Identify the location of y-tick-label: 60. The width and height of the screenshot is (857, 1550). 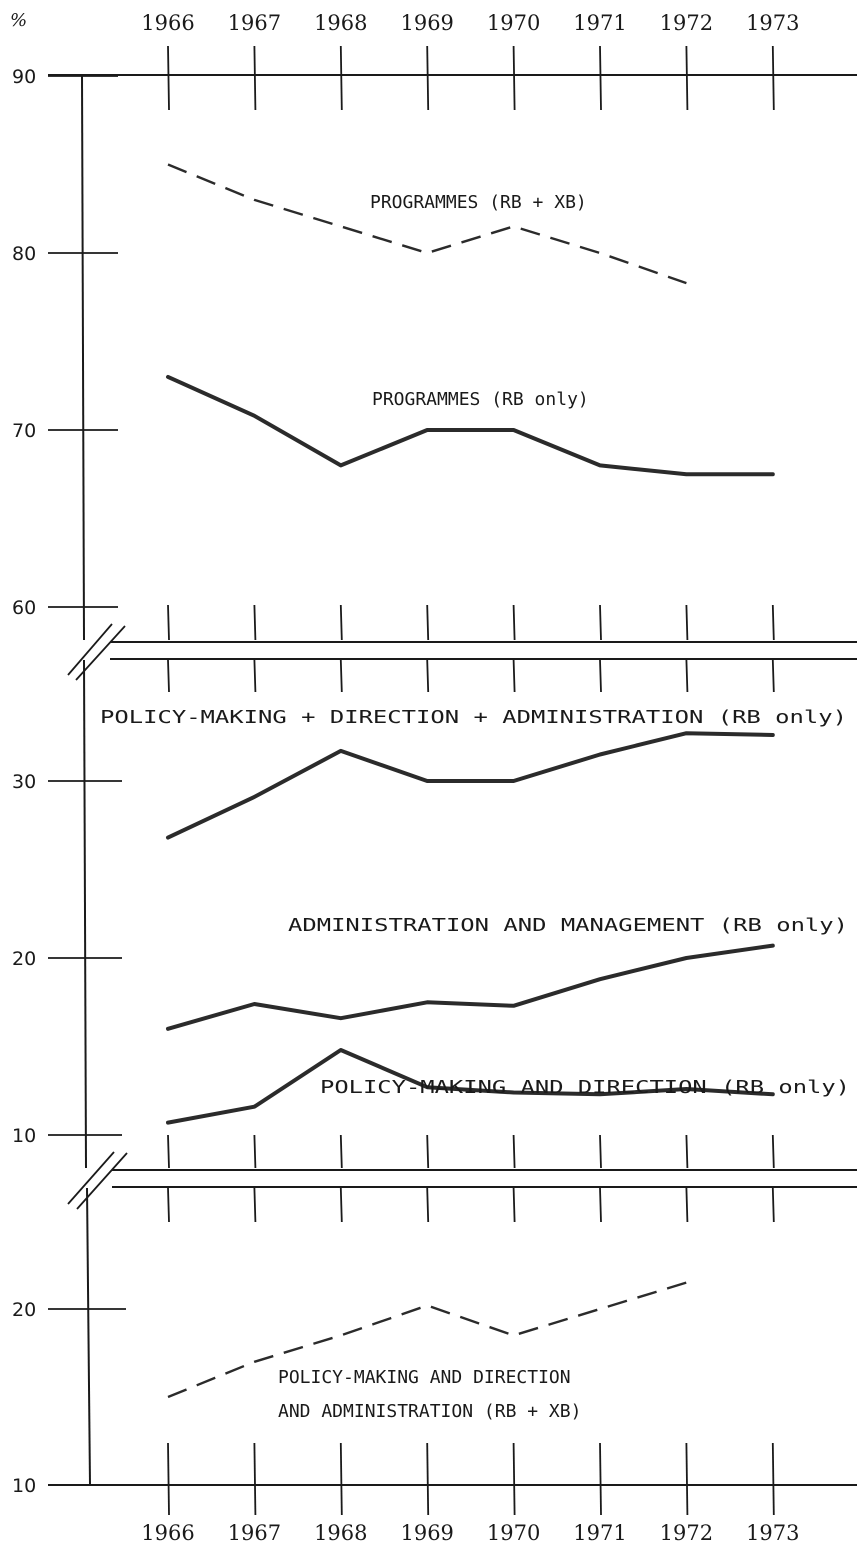
(24, 608).